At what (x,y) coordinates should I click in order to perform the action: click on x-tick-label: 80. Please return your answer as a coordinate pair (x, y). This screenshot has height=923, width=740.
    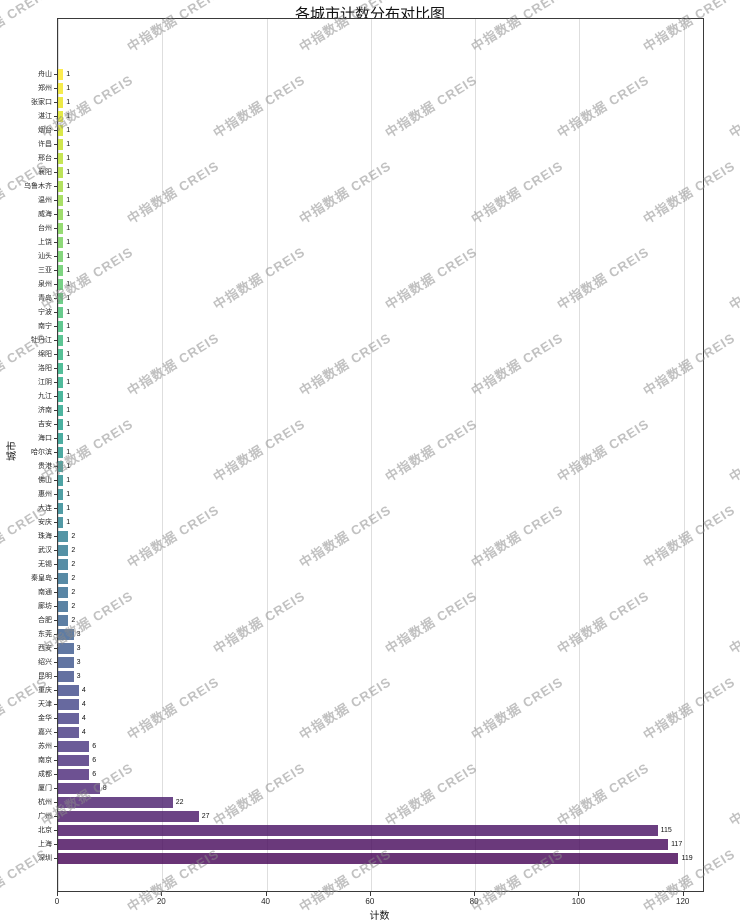
    Looking at the image, I should click on (474, 901).